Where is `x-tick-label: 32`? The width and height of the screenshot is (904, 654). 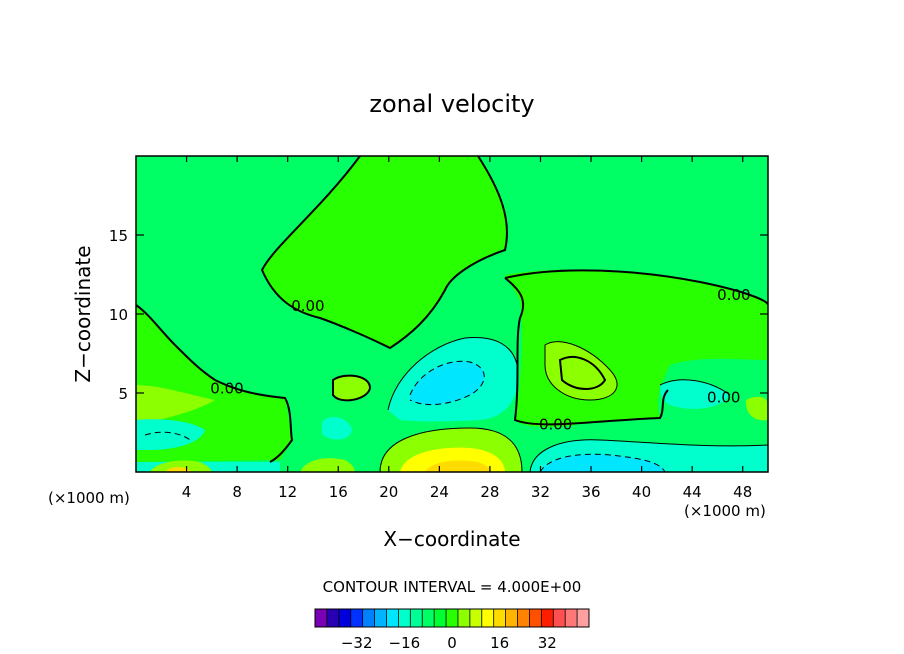 x-tick-label: 32 is located at coordinates (540, 492).